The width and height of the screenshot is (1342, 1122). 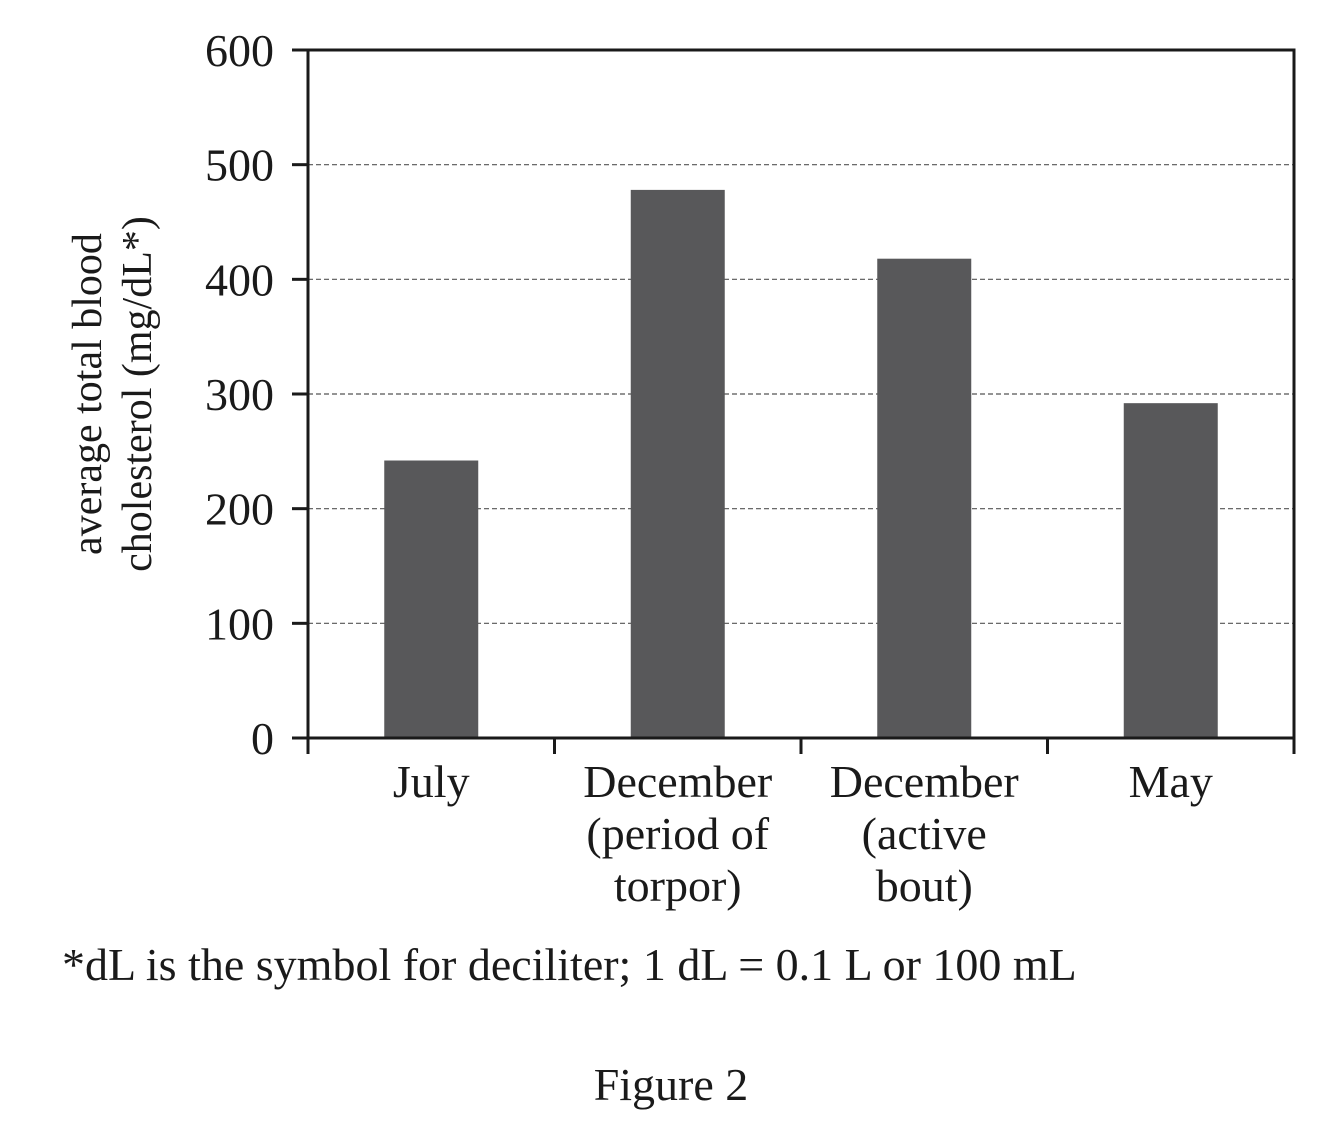 I want to click on y-tick-label: 0, so click(x=262, y=738).